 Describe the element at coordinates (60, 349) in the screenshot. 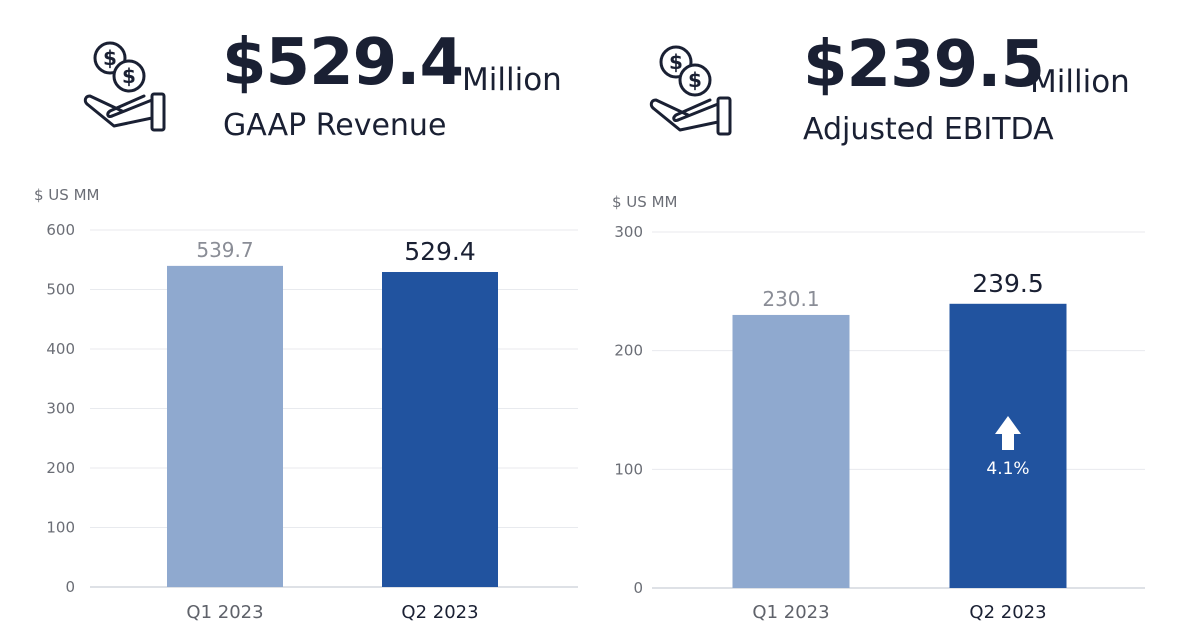

I see `y-tick-label: 400` at that location.